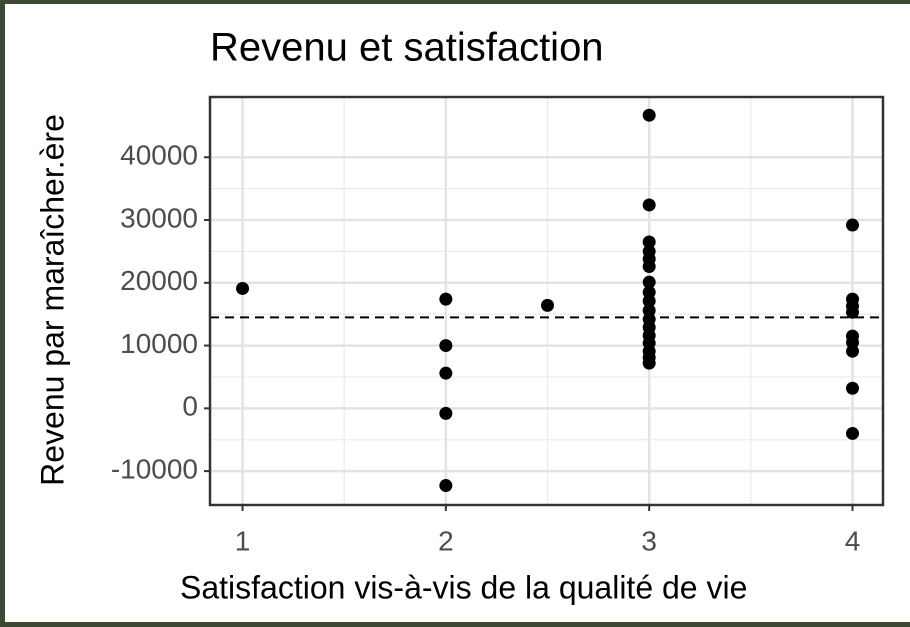  What do you see at coordinates (159, 280) in the screenshot?
I see `y-tick-label: 20000` at bounding box center [159, 280].